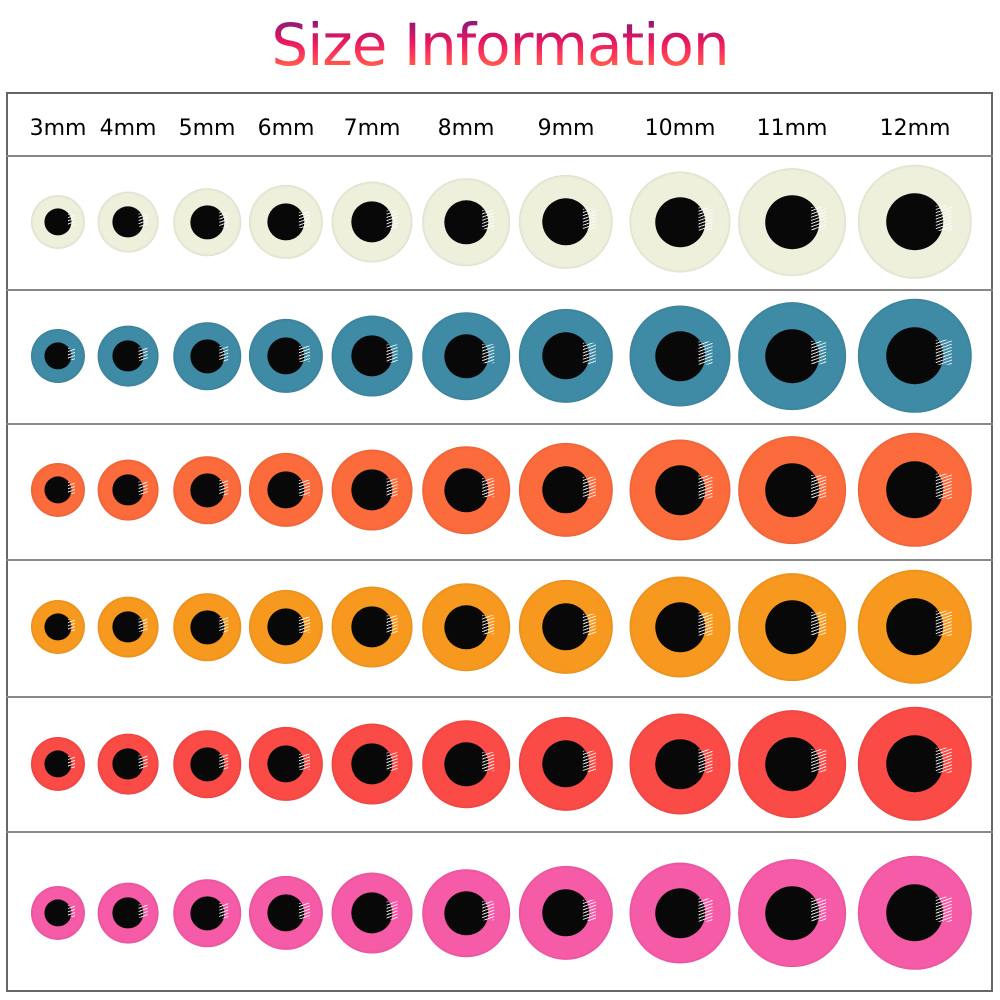 This screenshot has width=1000, height=1000. Describe the element at coordinates (58, 913) in the screenshot. I see `eye-pink-3mm` at that location.